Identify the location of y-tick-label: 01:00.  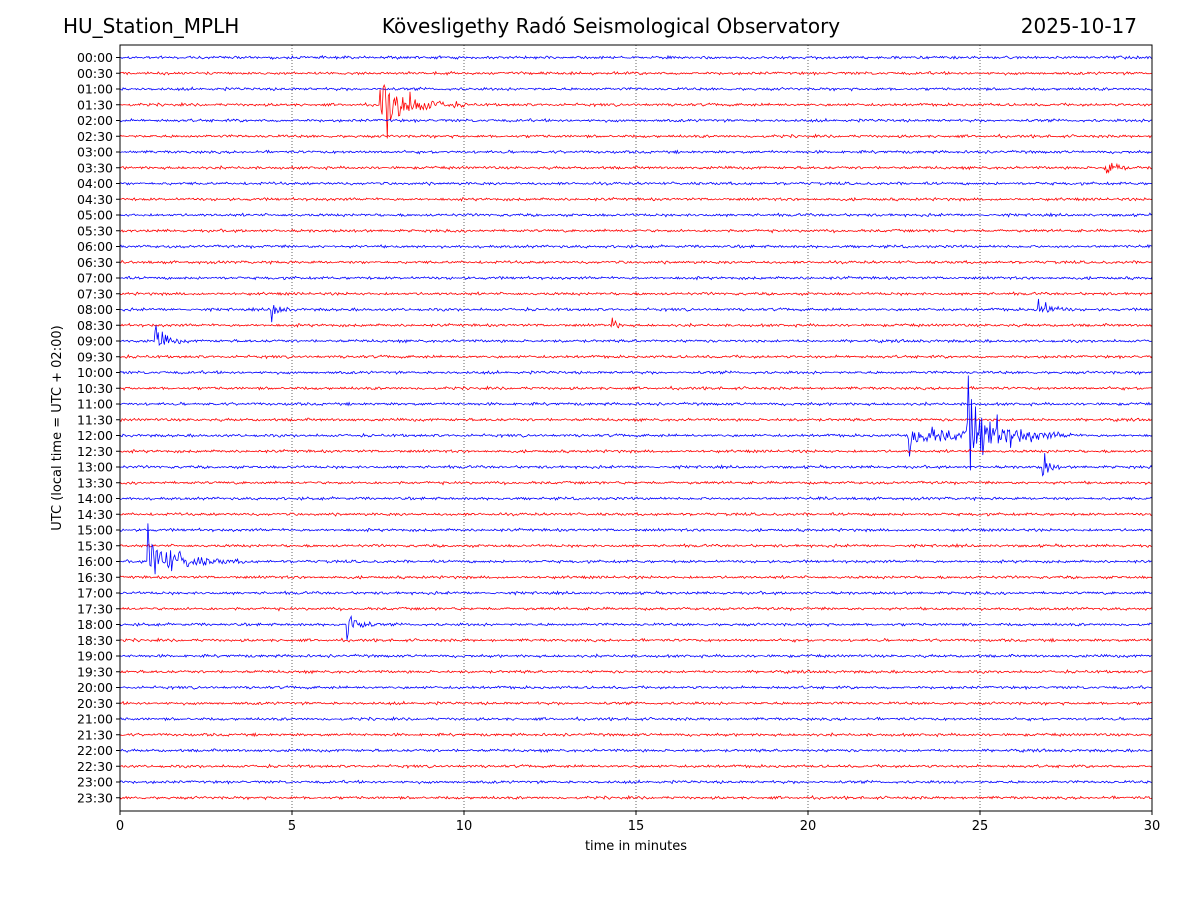
(95, 89).